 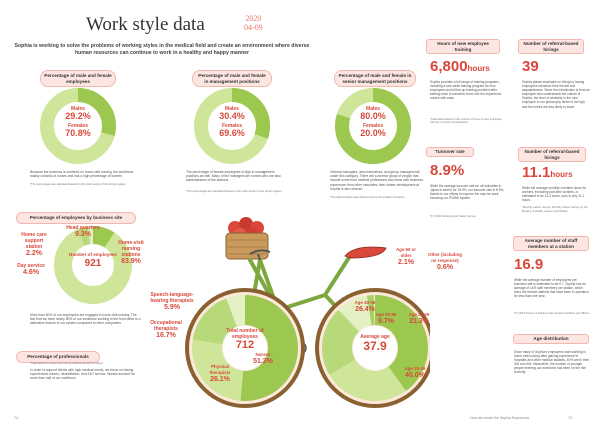 What do you see at coordinates (16, 418) in the screenshot?
I see `left-page-number: 74` at bounding box center [16, 418].